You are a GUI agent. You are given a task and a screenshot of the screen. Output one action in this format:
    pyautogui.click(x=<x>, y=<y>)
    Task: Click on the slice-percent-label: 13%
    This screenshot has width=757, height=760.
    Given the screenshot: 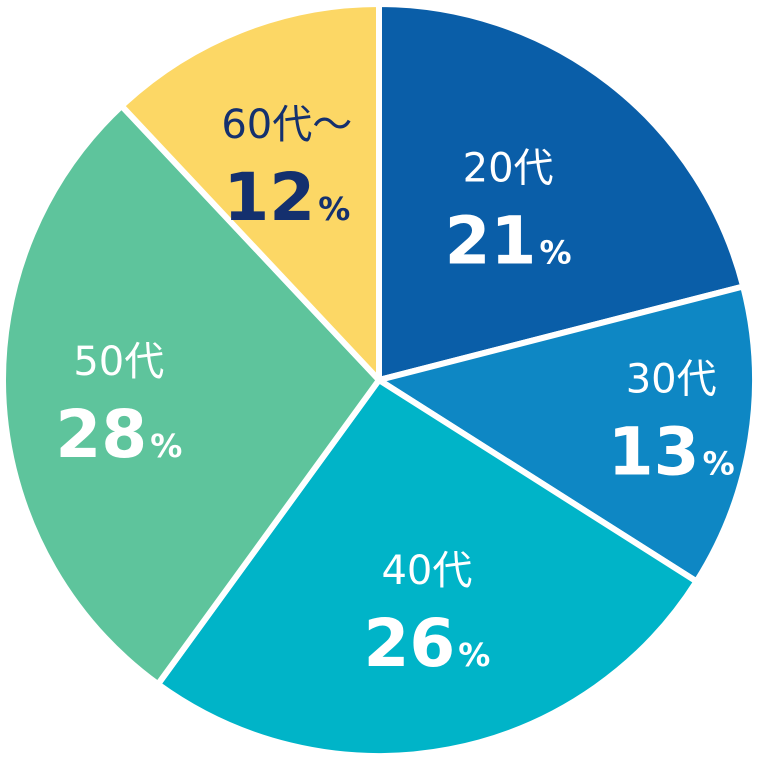 What is the action you would take?
    pyautogui.click(x=671, y=452)
    